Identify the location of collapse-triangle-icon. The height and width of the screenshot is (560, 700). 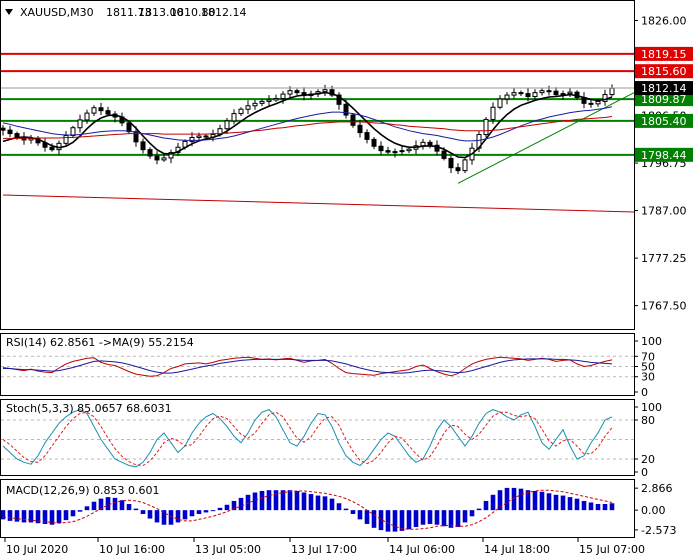
(9, 12).